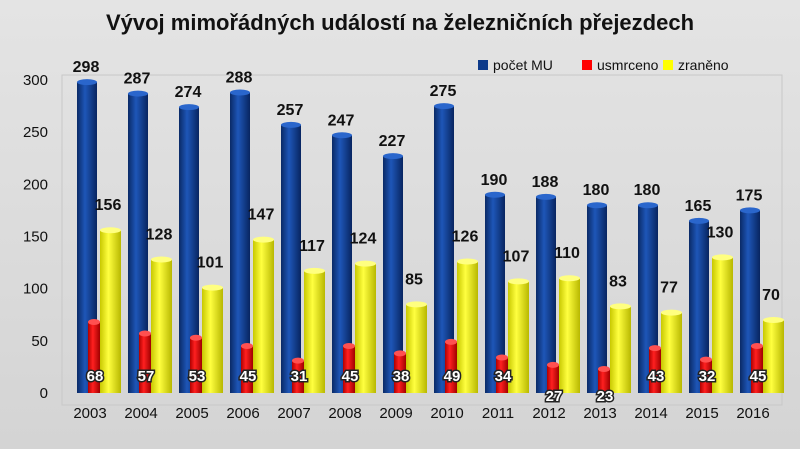 This screenshot has height=449, width=800. Describe the element at coordinates (35, 289) in the screenshot. I see `y-tick-label: 100` at that location.